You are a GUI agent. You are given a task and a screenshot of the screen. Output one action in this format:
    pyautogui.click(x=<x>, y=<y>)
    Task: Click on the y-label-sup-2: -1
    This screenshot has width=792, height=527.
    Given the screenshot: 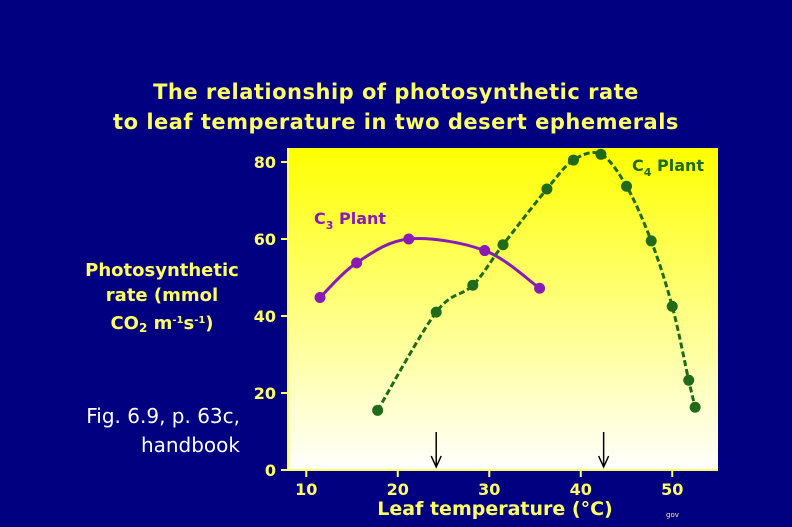 What is the action you would take?
    pyautogui.click(x=200, y=320)
    